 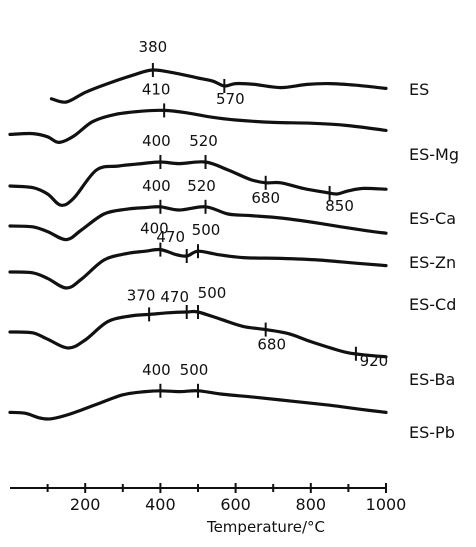 What do you see at coordinates (156, 186) in the screenshot?
I see `peak-label-es-zn-400: 400` at bounding box center [156, 186].